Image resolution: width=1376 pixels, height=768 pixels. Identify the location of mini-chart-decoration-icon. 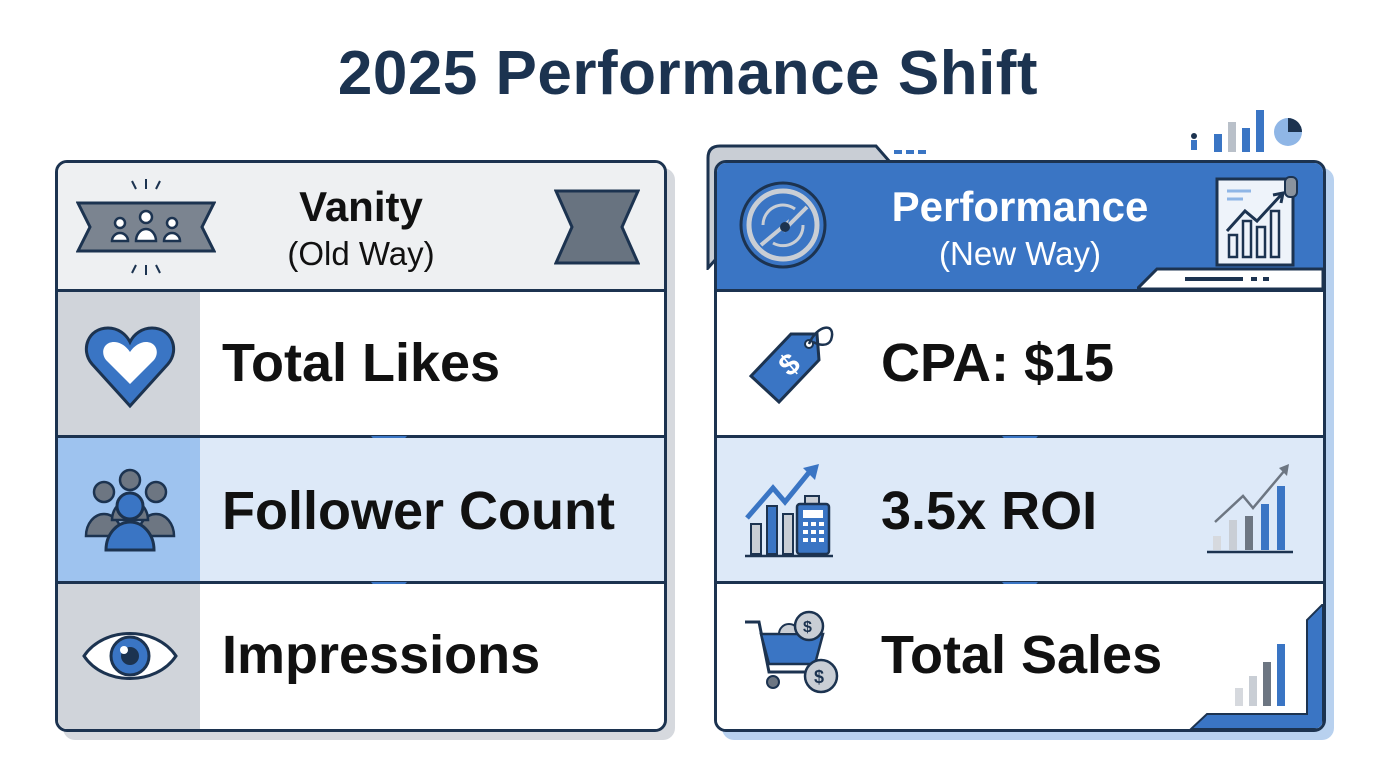
(1246, 131).